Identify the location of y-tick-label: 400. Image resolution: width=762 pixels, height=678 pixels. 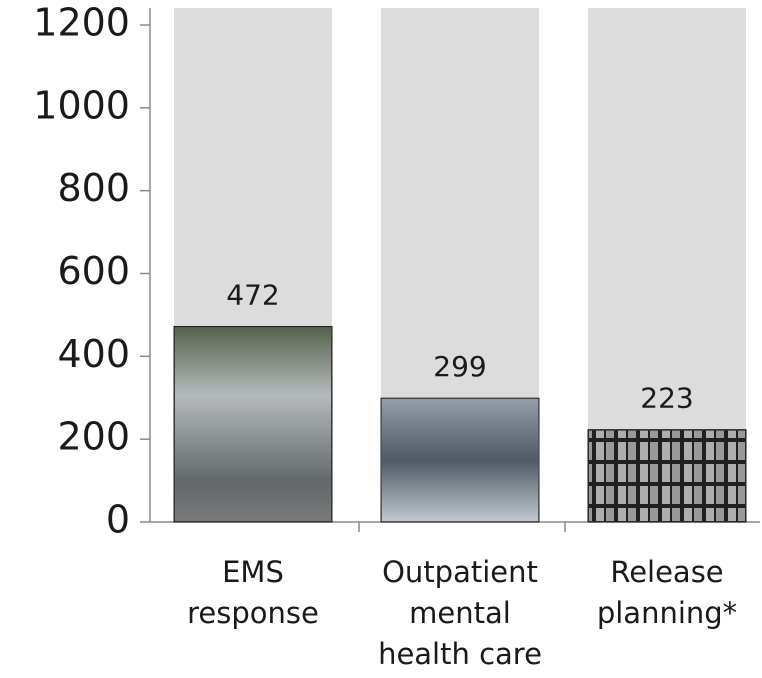
(93, 354).